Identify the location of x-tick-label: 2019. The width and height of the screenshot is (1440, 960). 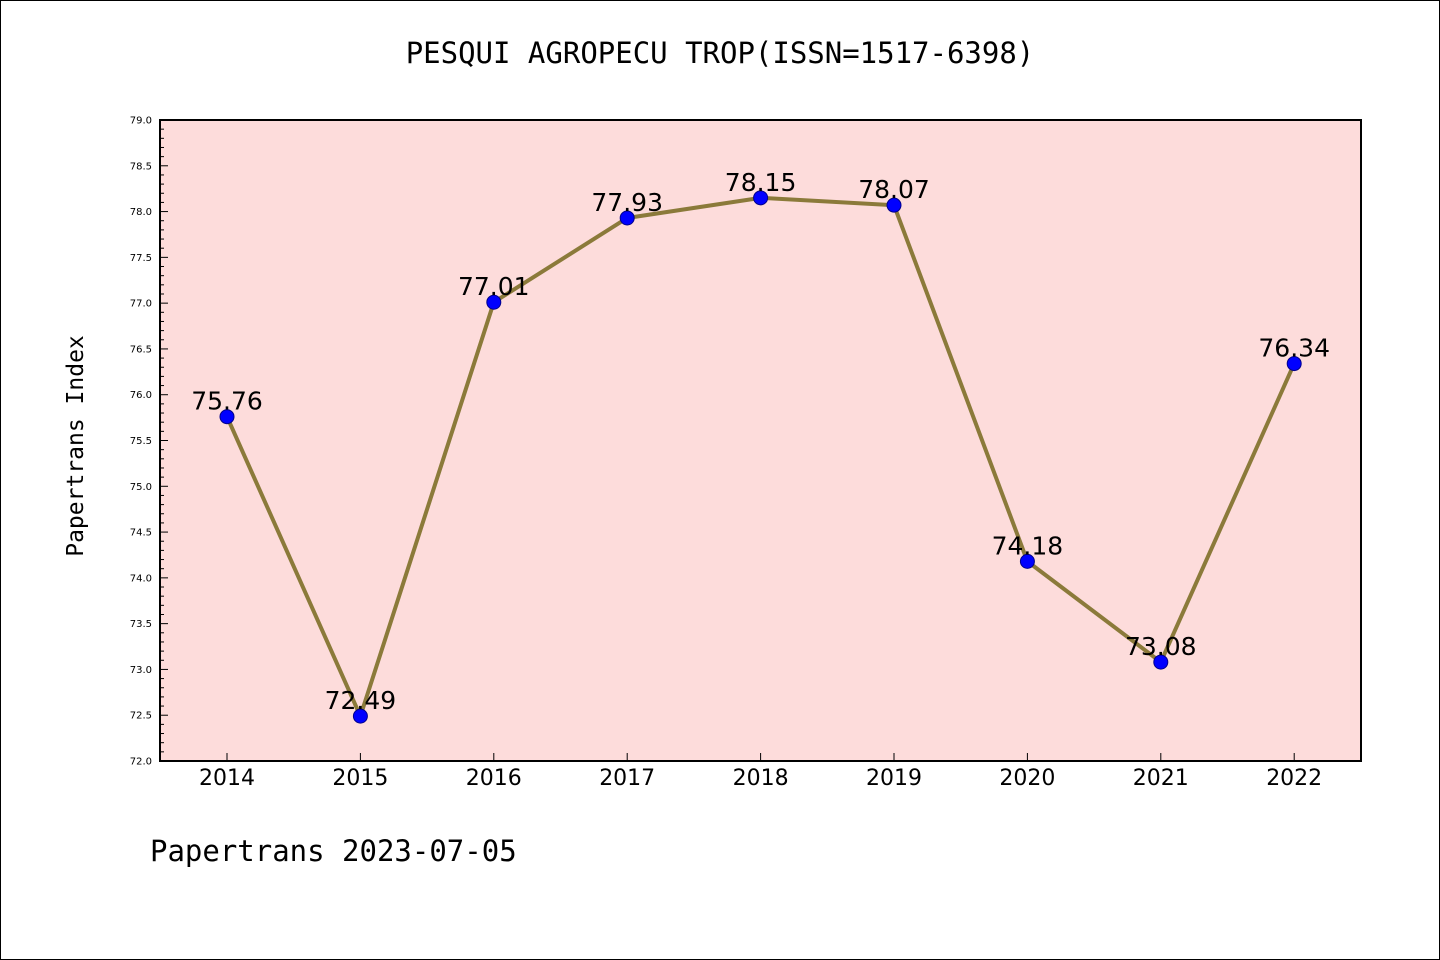
(894, 778).